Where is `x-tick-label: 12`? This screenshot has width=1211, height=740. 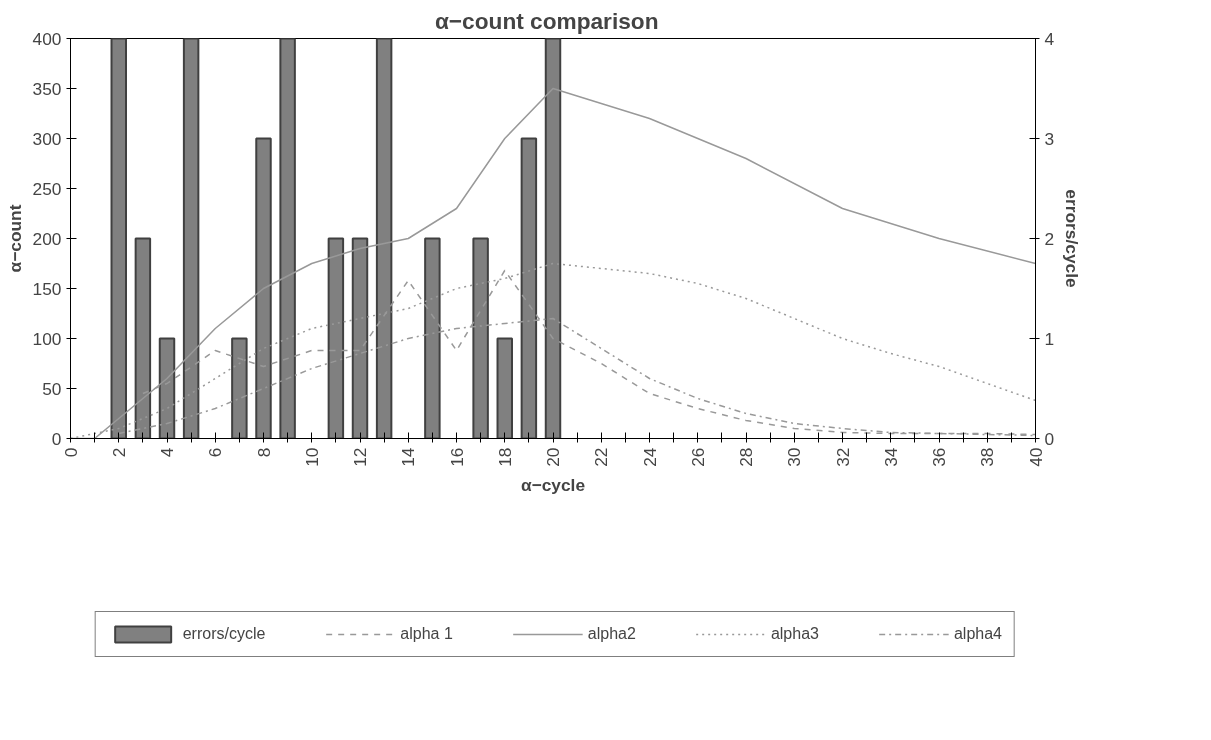
x-tick-label: 12 is located at coordinates (360, 457).